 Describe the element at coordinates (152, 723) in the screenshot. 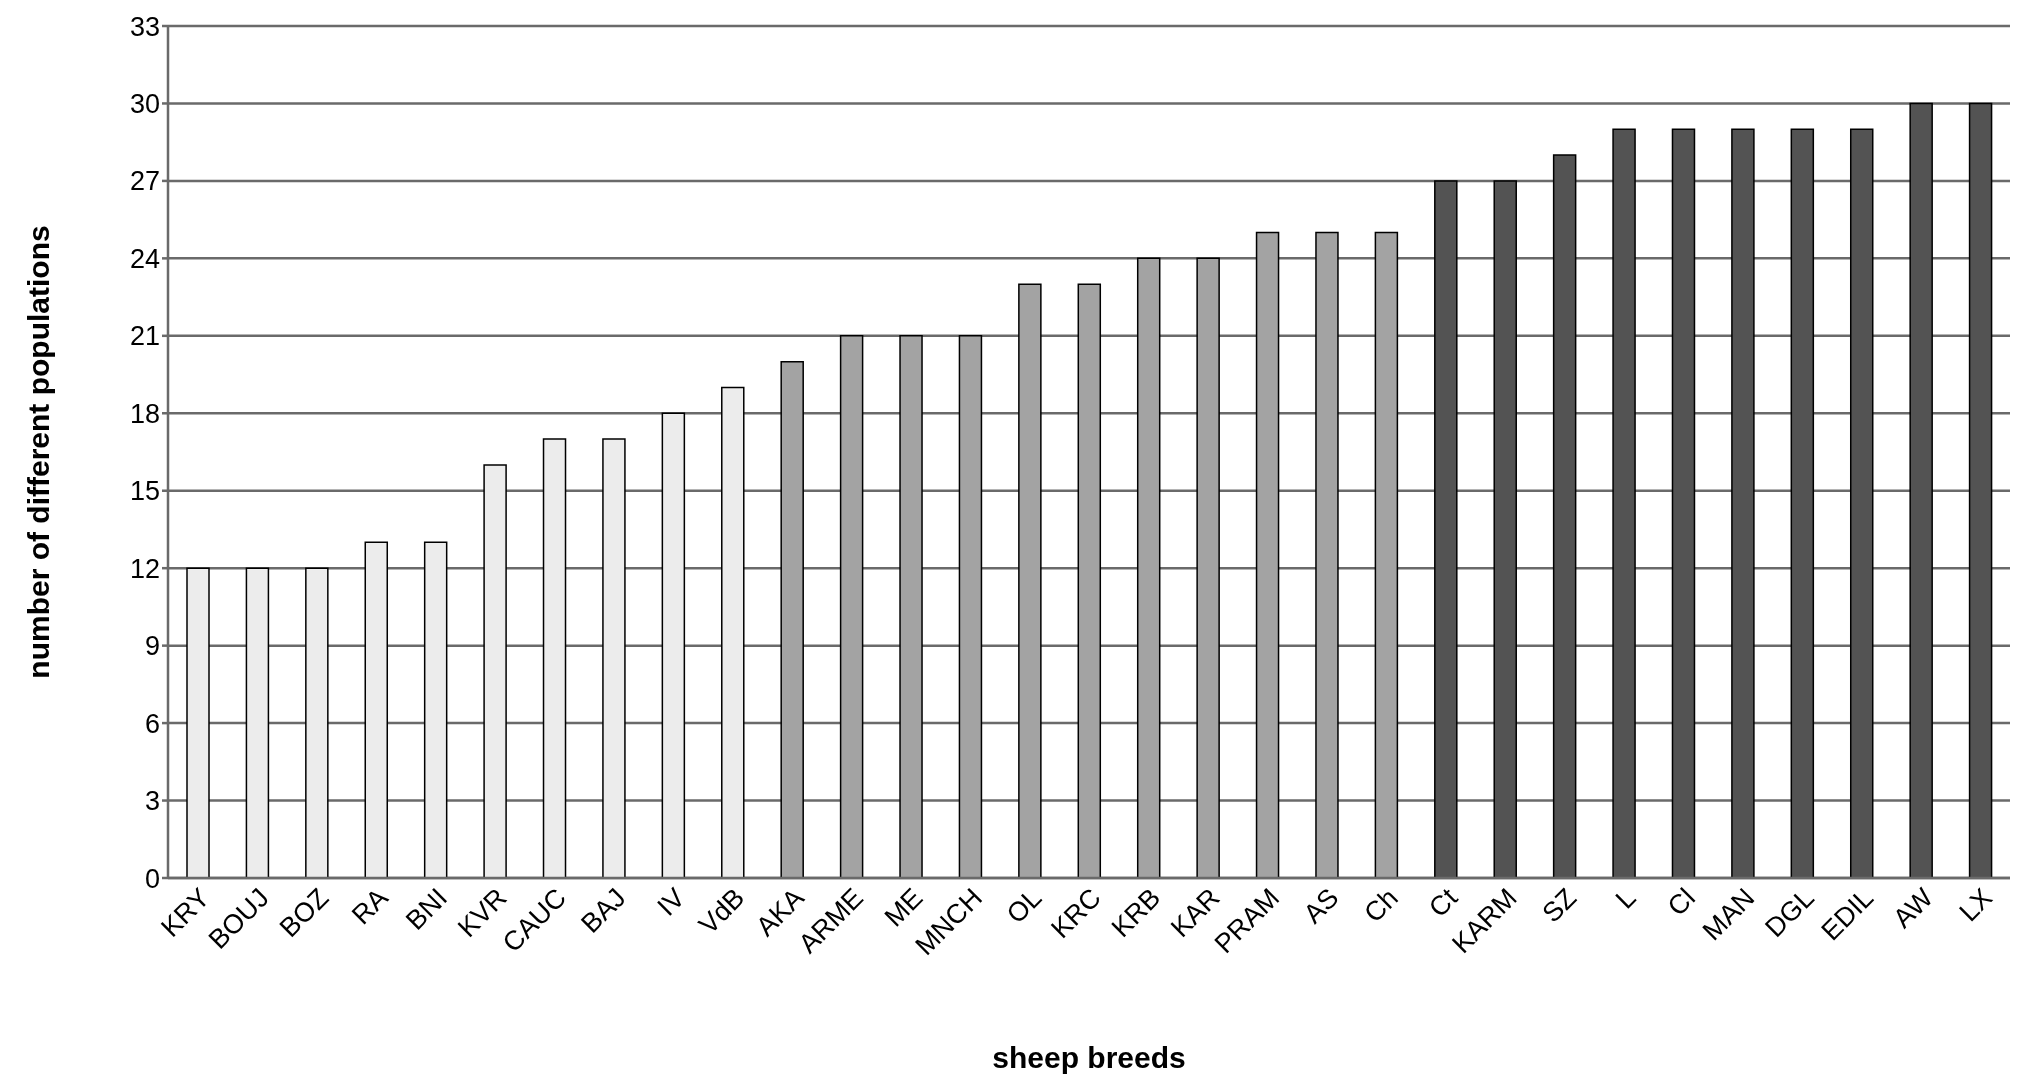

I see `y-tick-label: 6` at that location.